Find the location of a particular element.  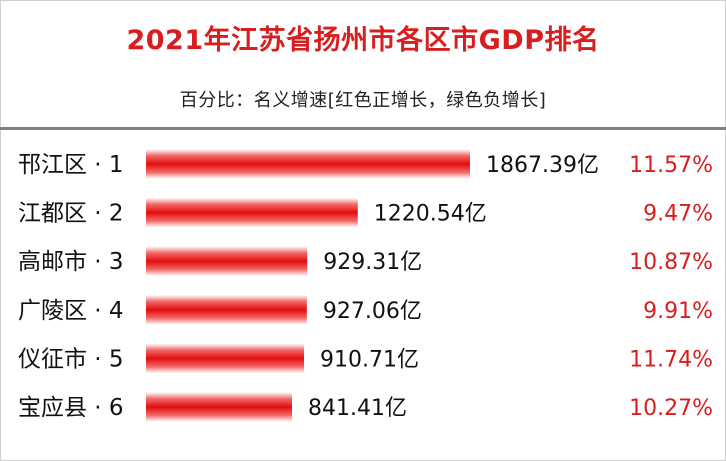

value-label: 841.41亿 is located at coordinates (357, 408).